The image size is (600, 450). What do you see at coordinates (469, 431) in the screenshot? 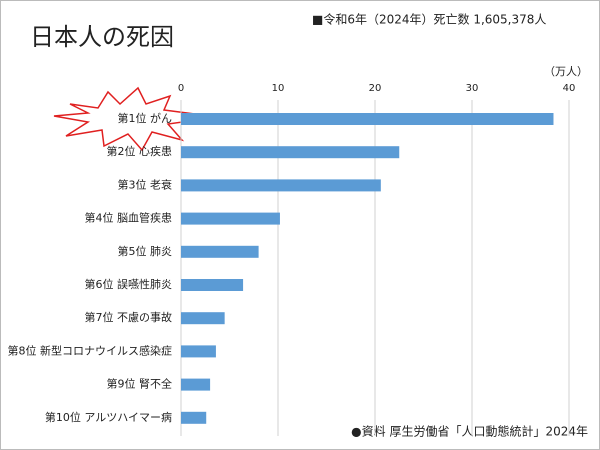
I see `source: ●資料 厚生労働省「人口動態統計」2024年` at bounding box center [469, 431].